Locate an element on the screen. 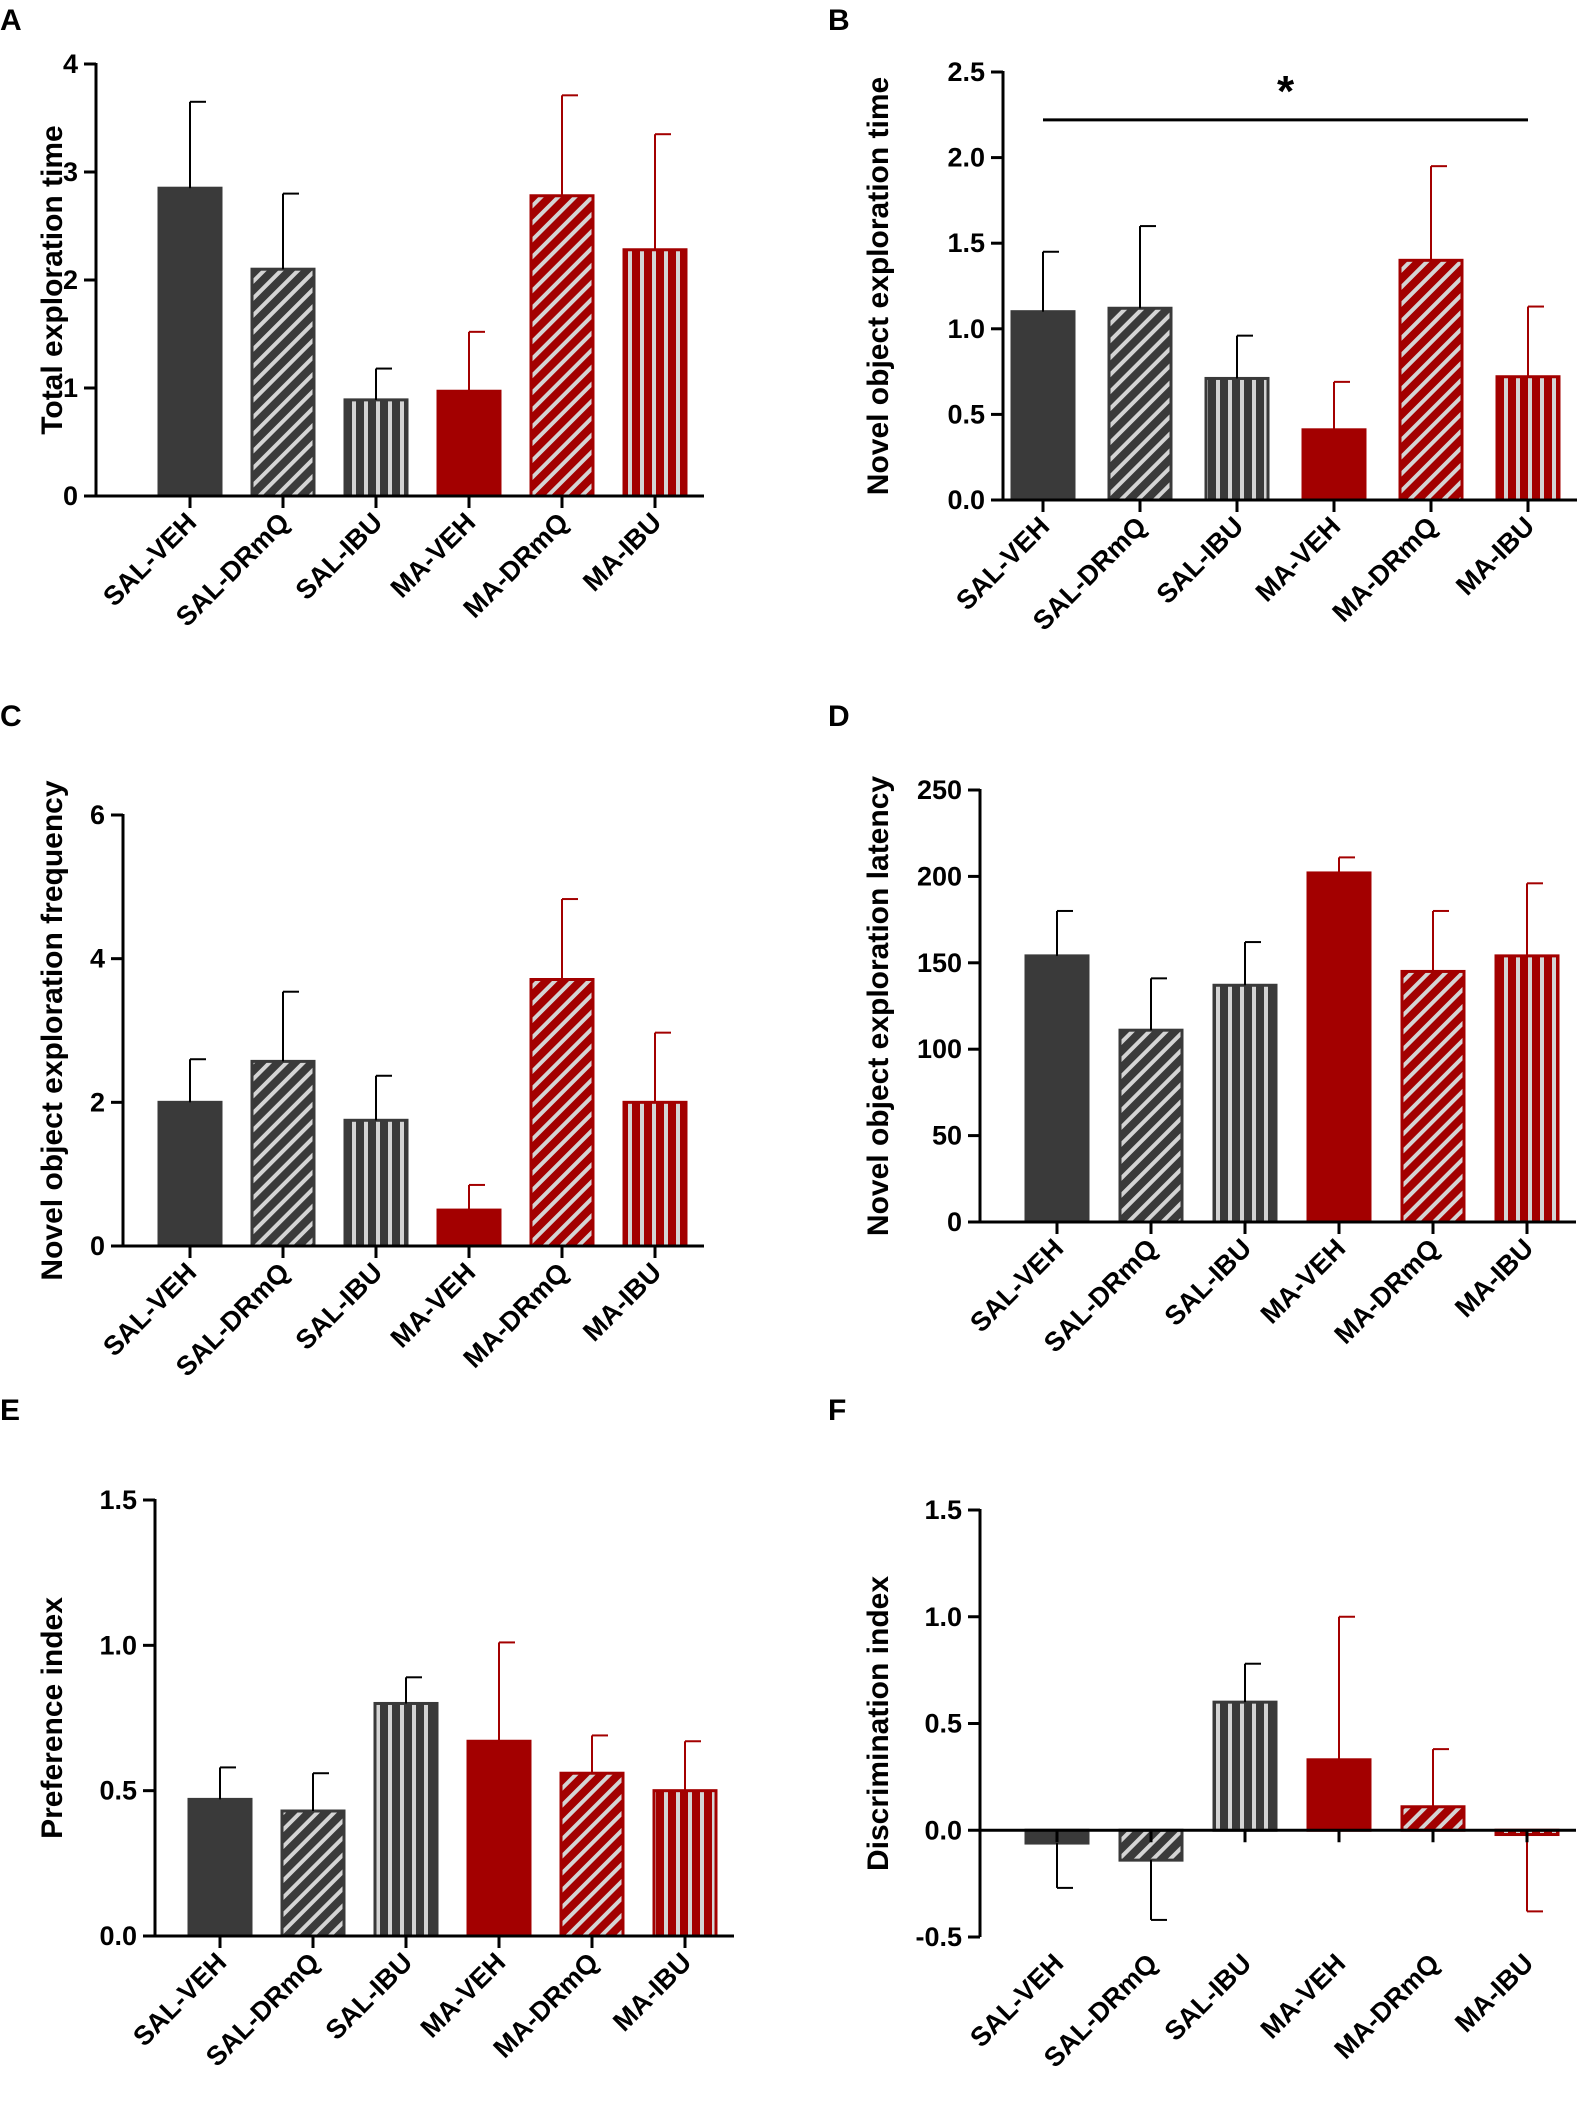 The width and height of the screenshot is (1592, 2113). panel-letter: F is located at coordinates (837, 1410).